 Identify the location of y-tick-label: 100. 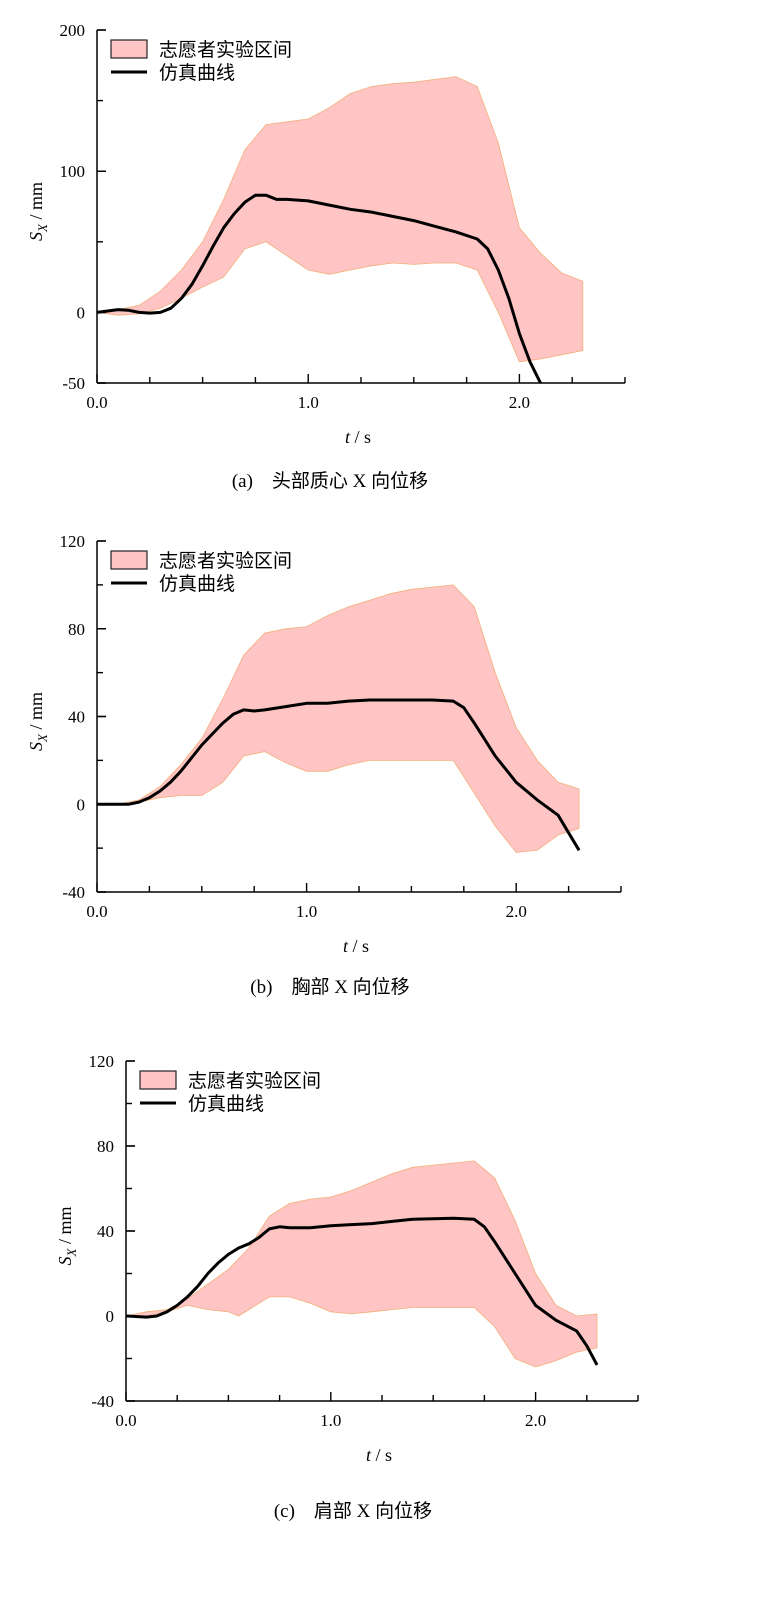
(73, 171).